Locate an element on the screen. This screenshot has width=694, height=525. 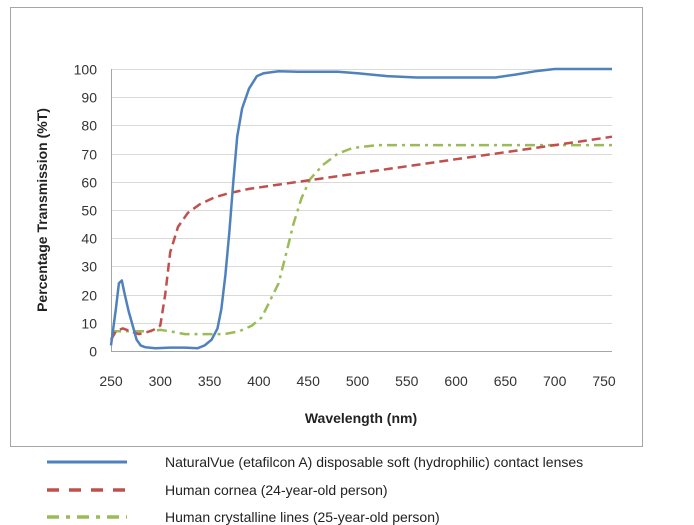
x-tick-labels: 250 300 350 400 450 500 550 600 650 700 750 is located at coordinates (357, 381).